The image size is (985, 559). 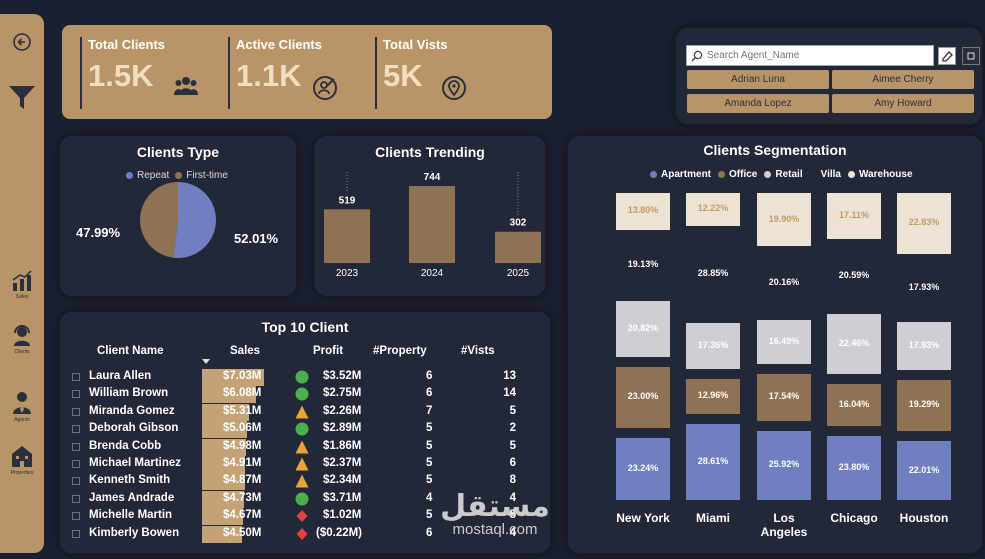 I want to click on table-row: Miranda Gomez $5.31M $2.26M 7 5, so click(x=300, y=412).